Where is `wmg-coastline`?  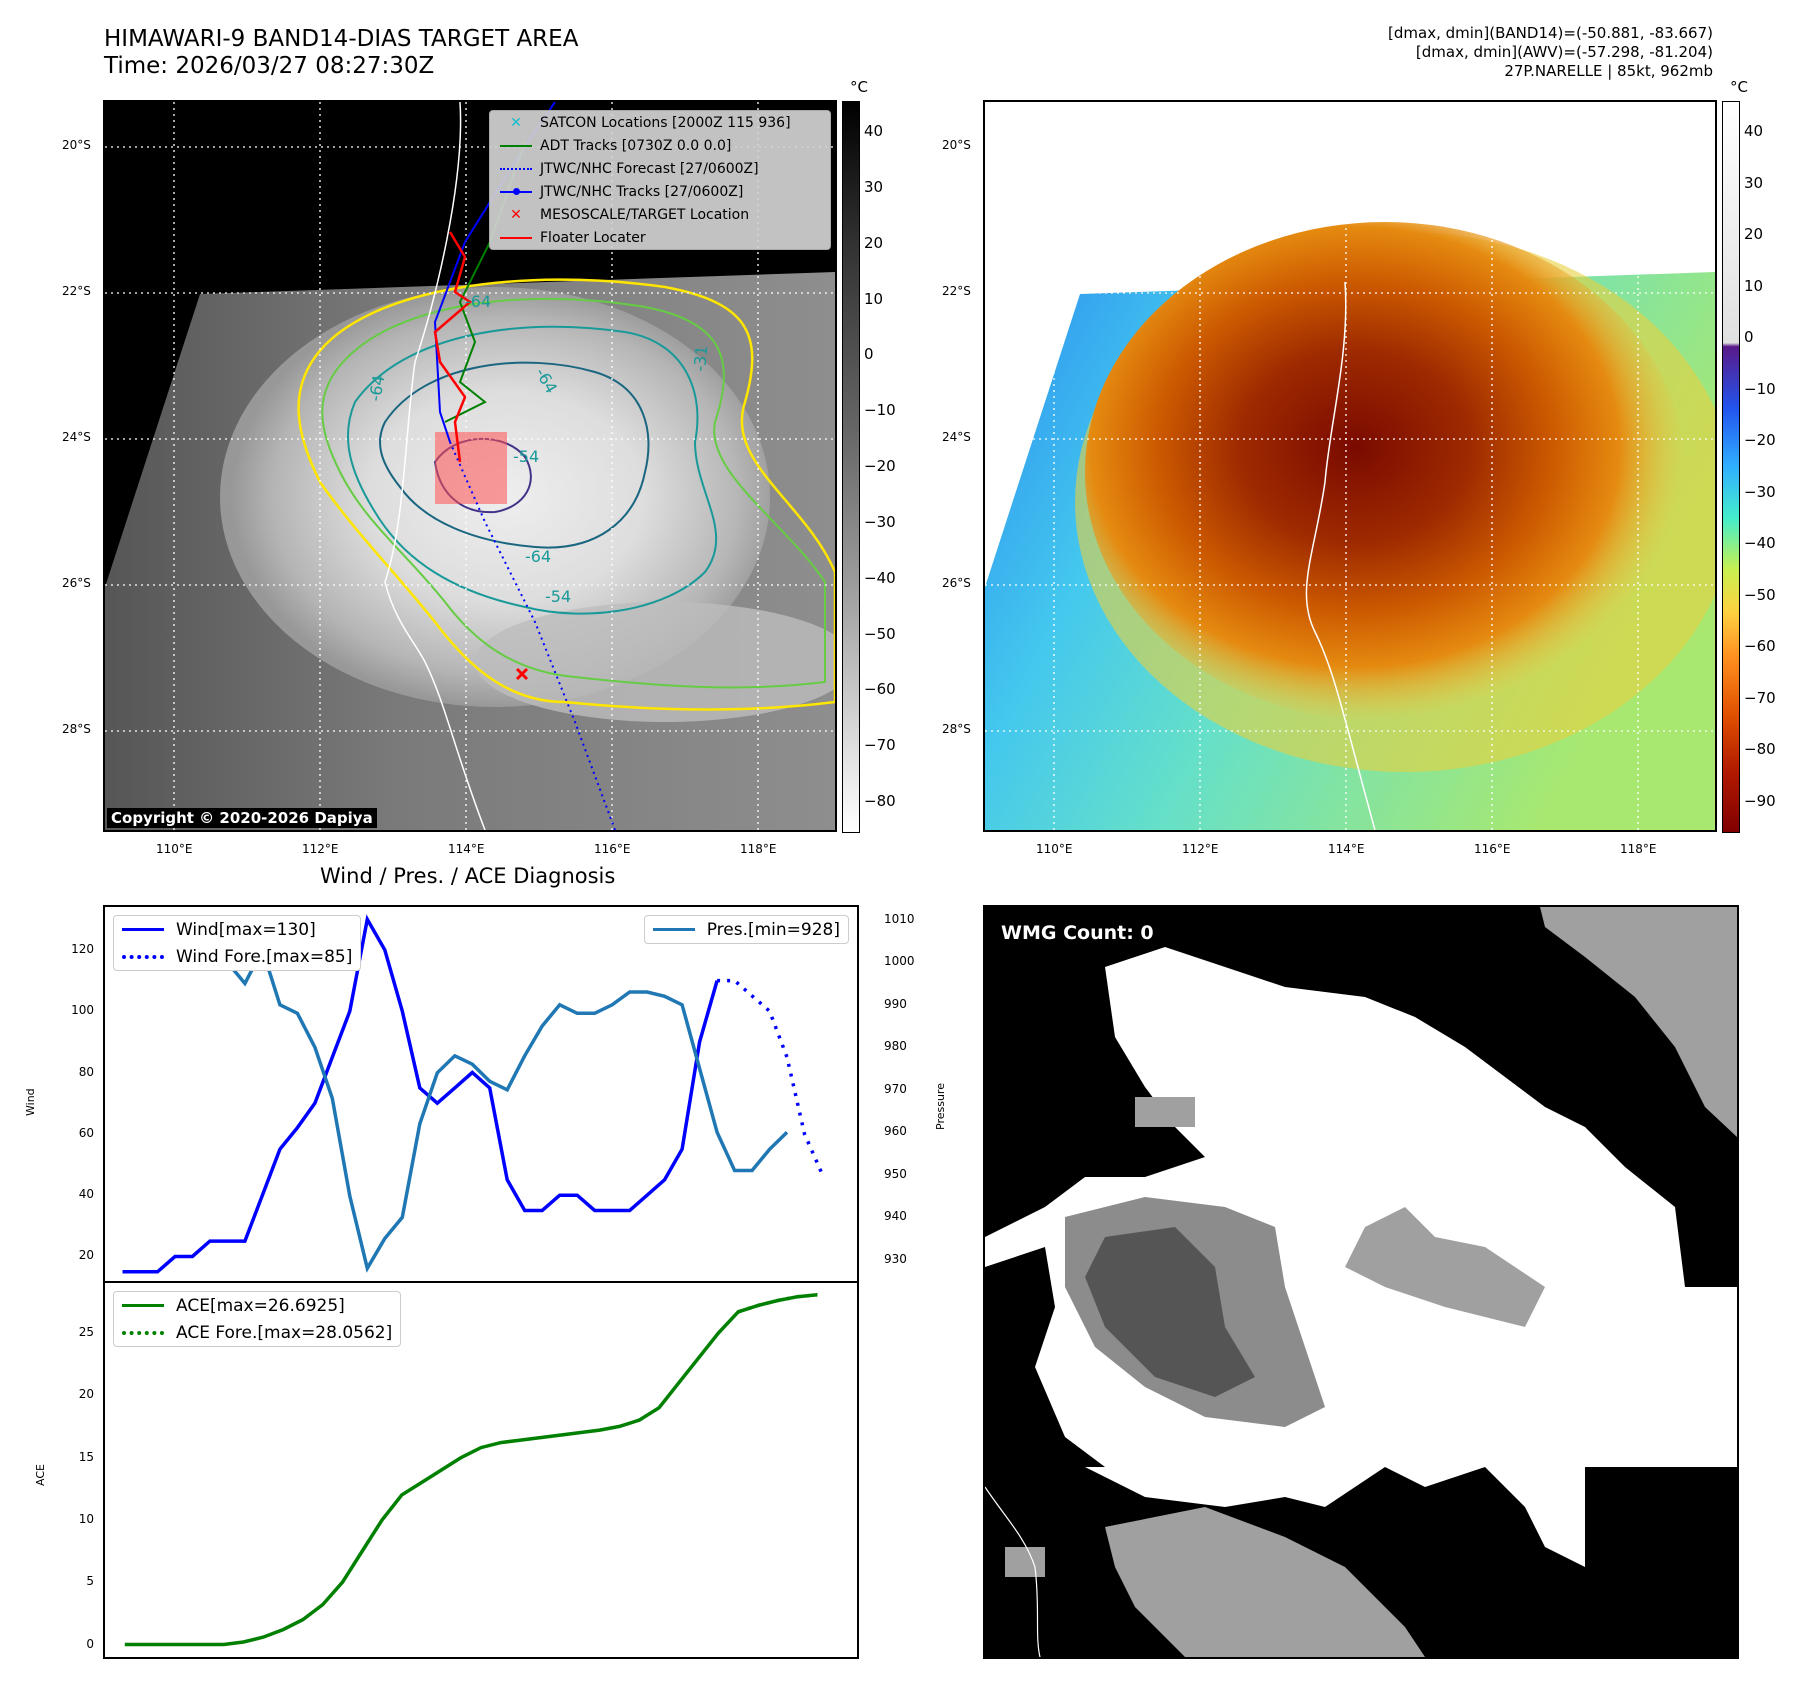 wmg-coastline is located at coordinates (1013, 1571).